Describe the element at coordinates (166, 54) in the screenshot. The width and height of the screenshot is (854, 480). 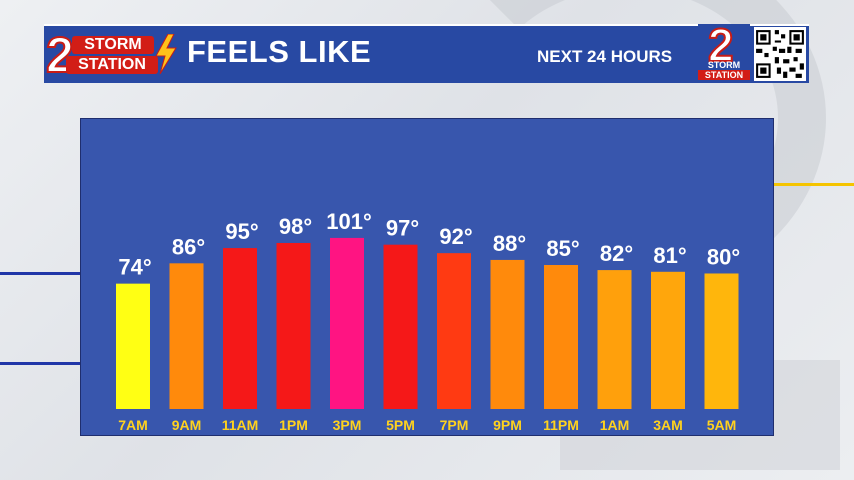
I see `lightning-bolt-icon` at that location.